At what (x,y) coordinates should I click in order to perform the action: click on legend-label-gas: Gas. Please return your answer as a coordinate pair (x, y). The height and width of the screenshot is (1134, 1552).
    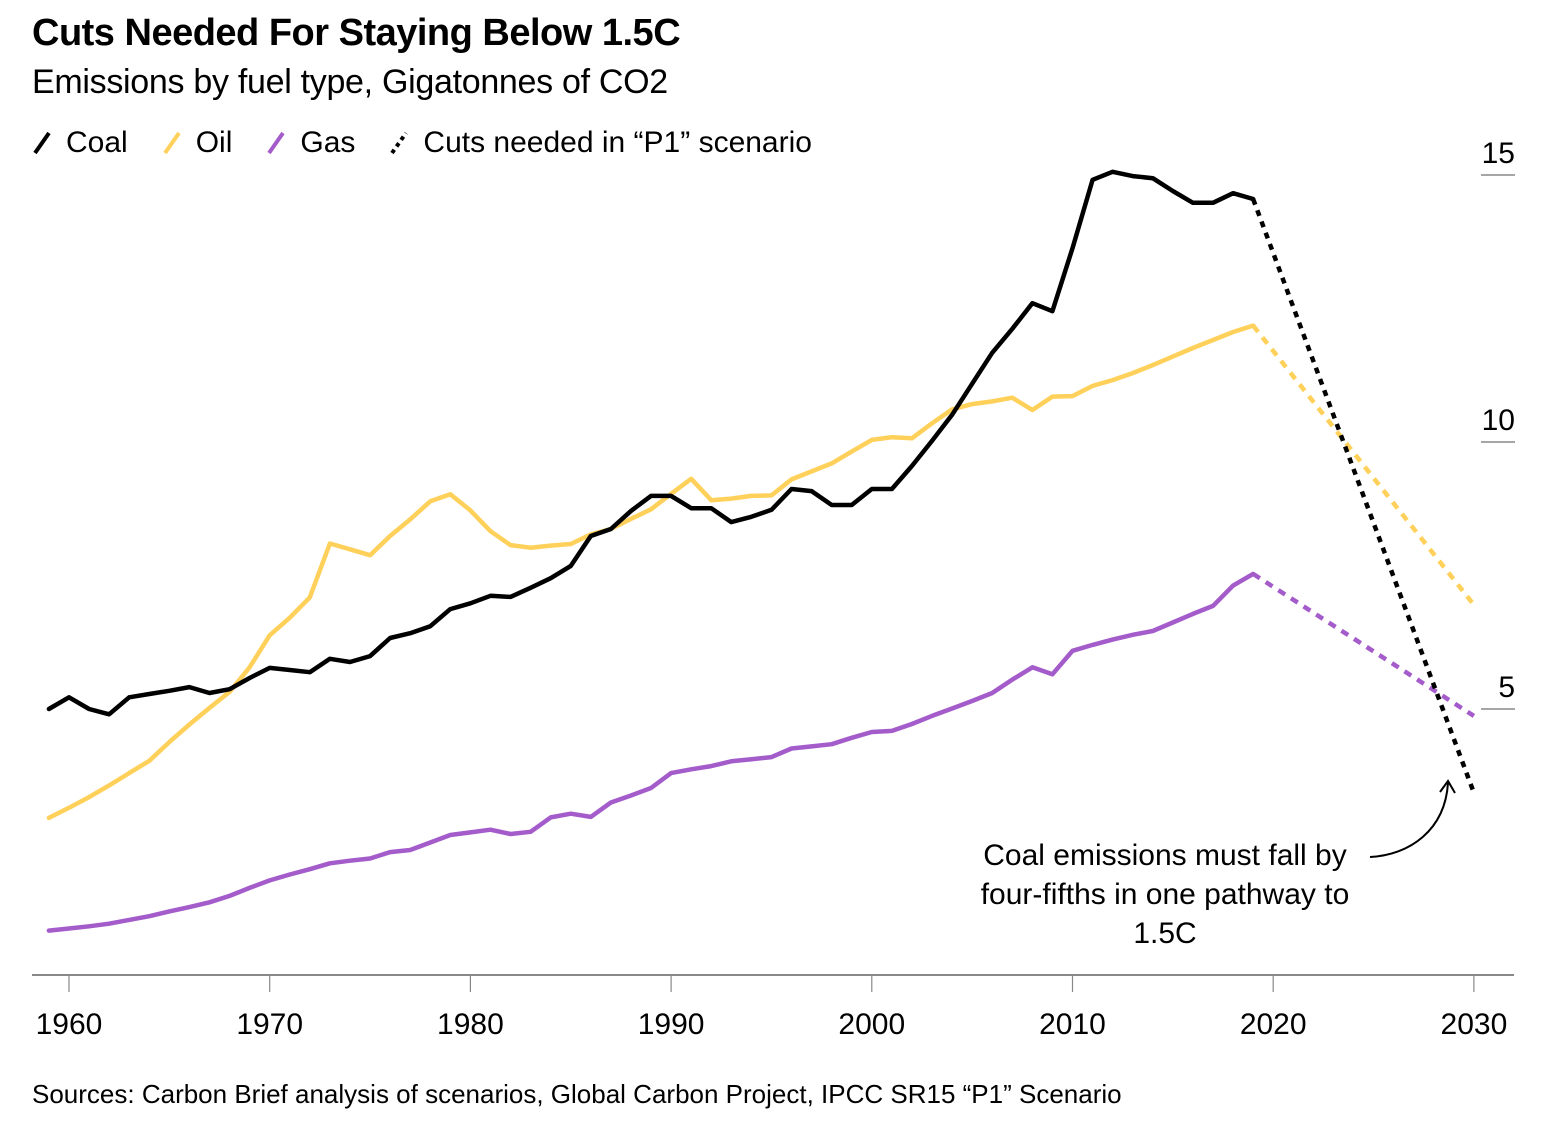
    Looking at the image, I should click on (328, 142).